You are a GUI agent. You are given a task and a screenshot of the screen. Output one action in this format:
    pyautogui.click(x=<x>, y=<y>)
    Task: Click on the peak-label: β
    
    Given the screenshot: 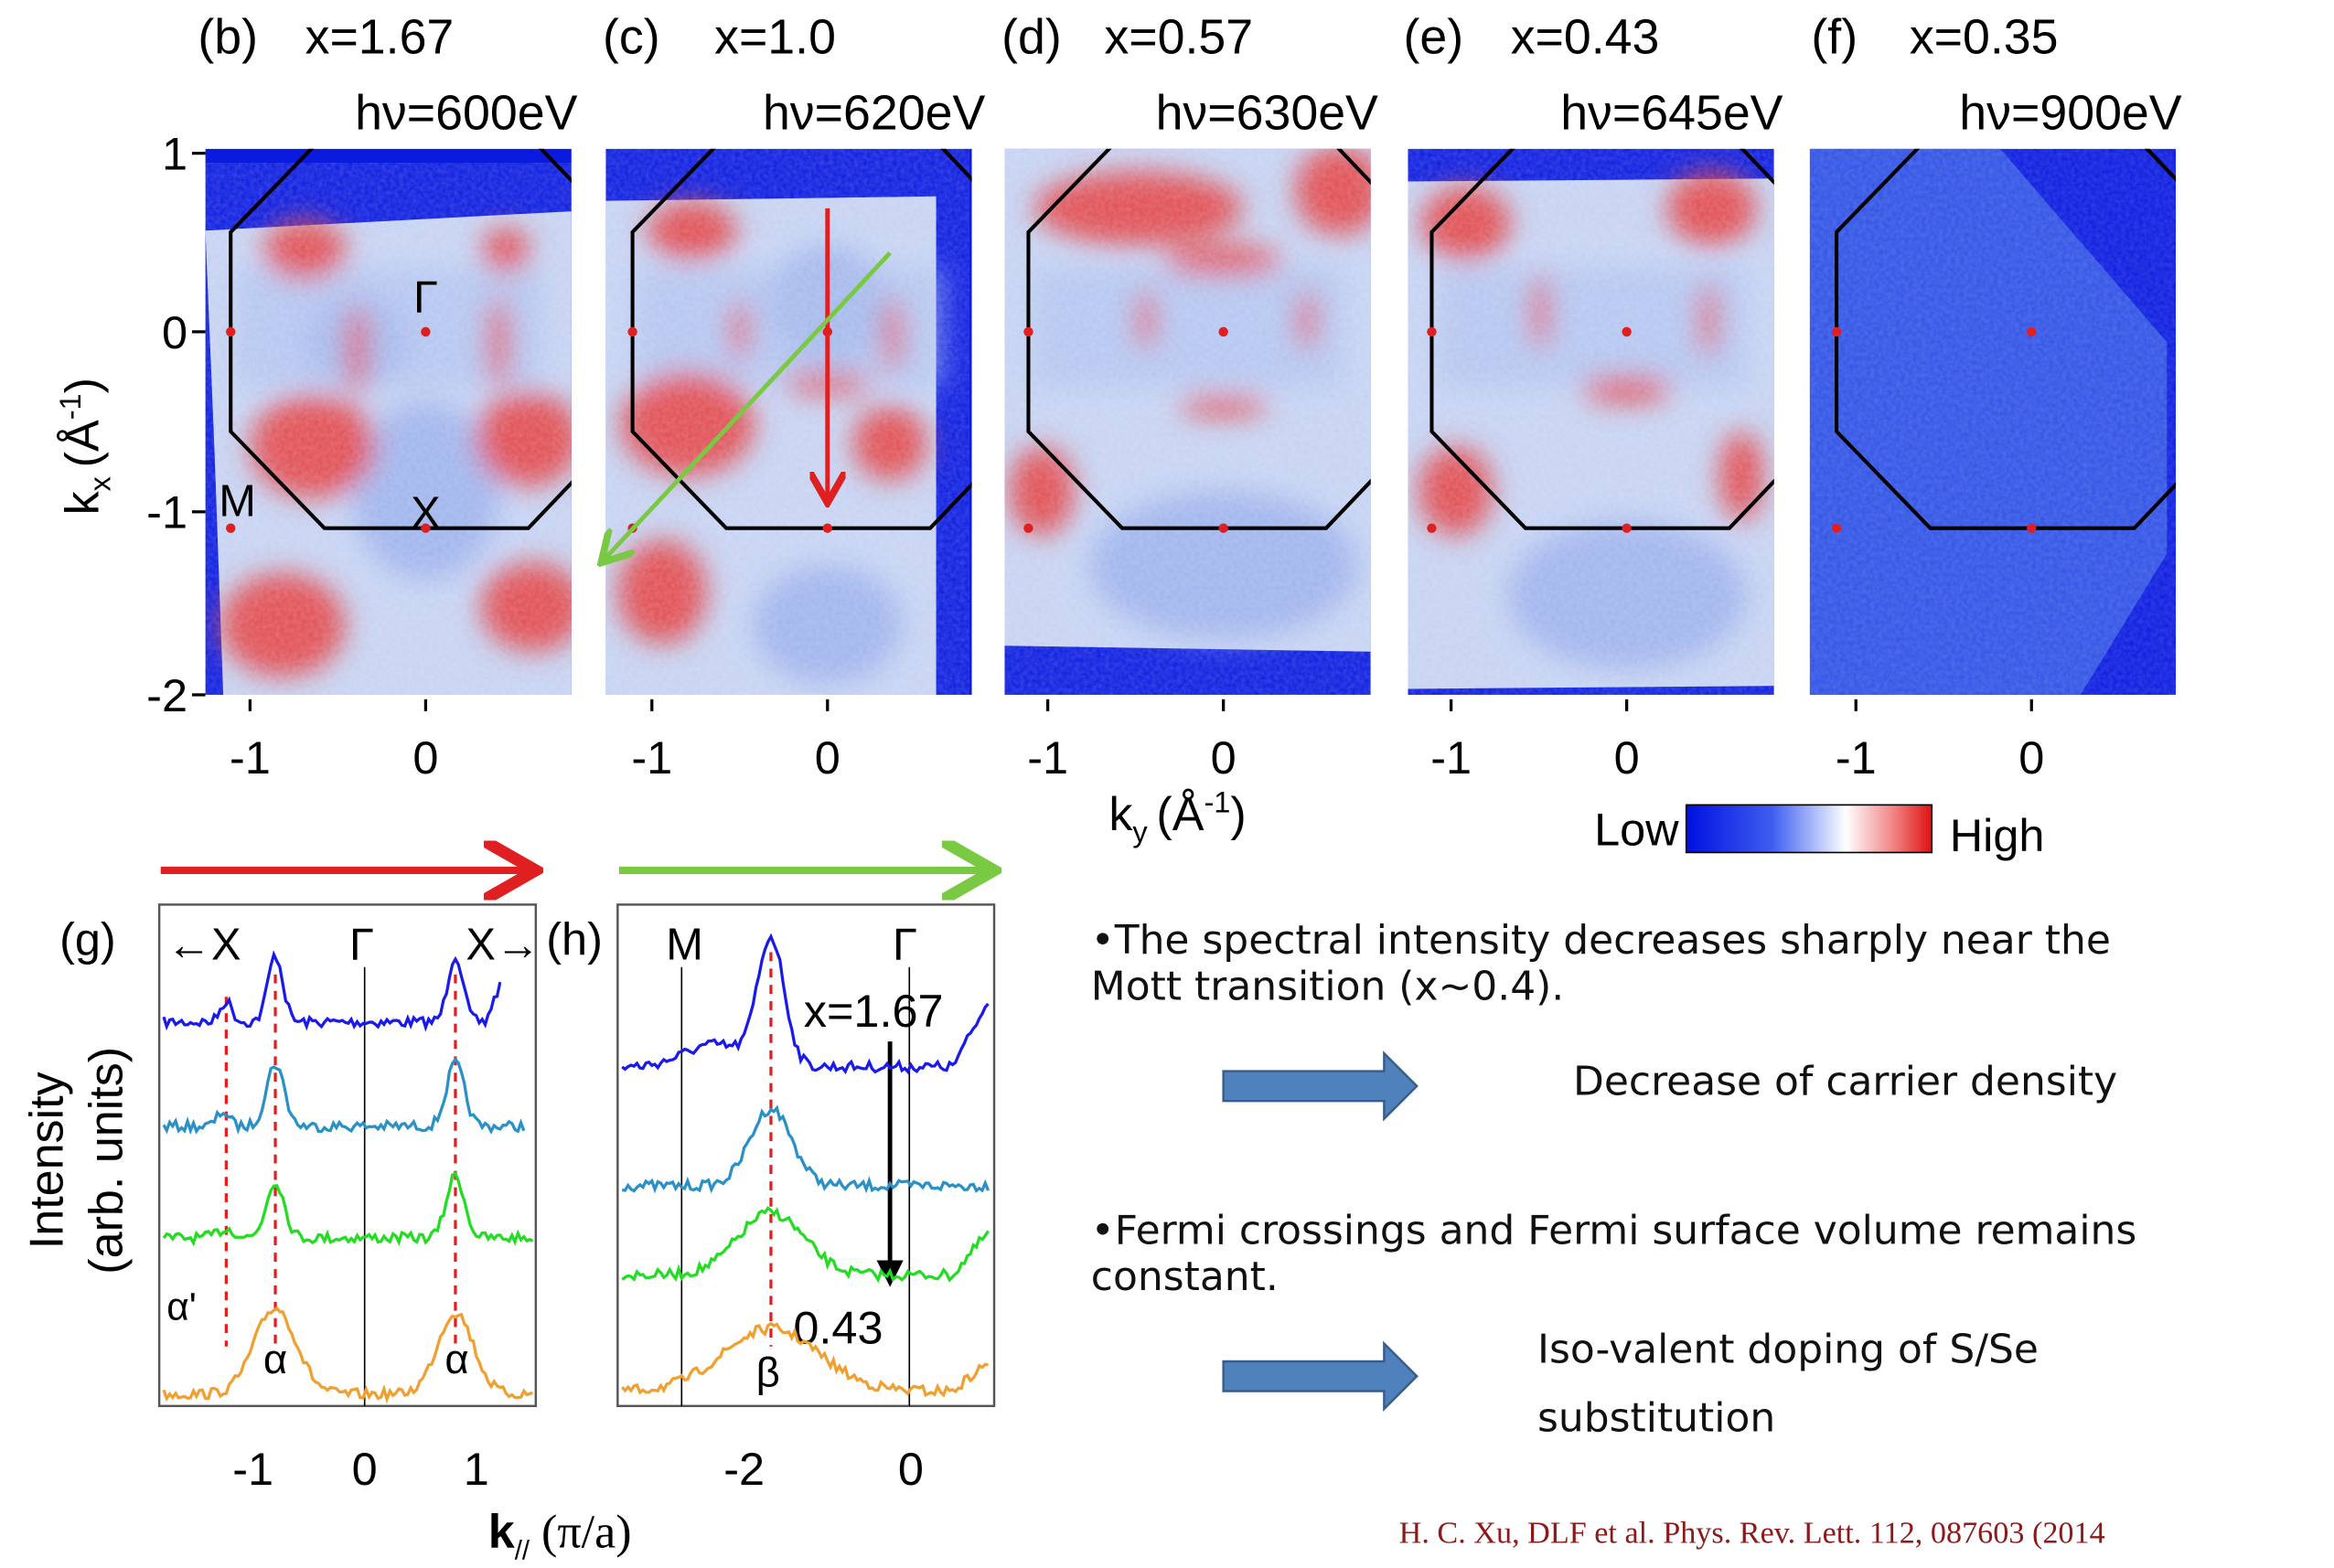 What is the action you would take?
    pyautogui.click(x=768, y=1372)
    